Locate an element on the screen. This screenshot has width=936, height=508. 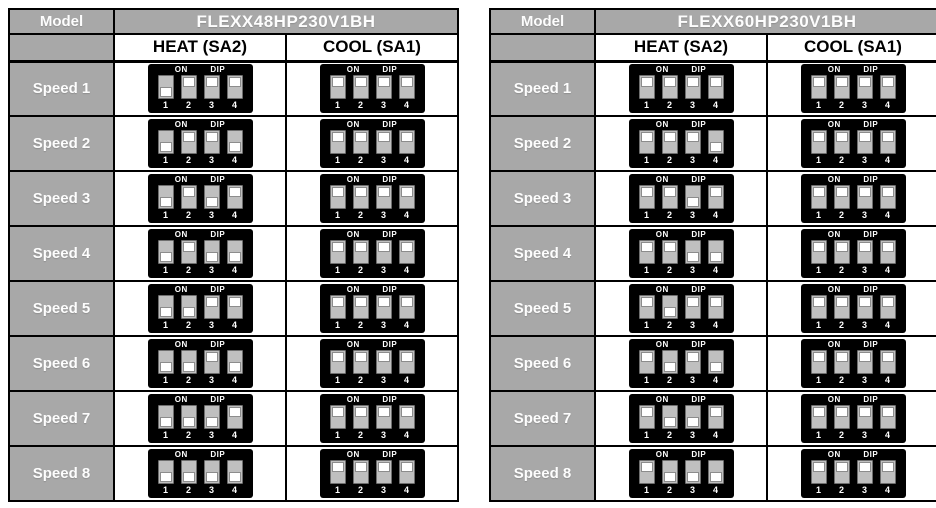
speed-label-cell: Speed 7 is located at coordinates (61, 418).